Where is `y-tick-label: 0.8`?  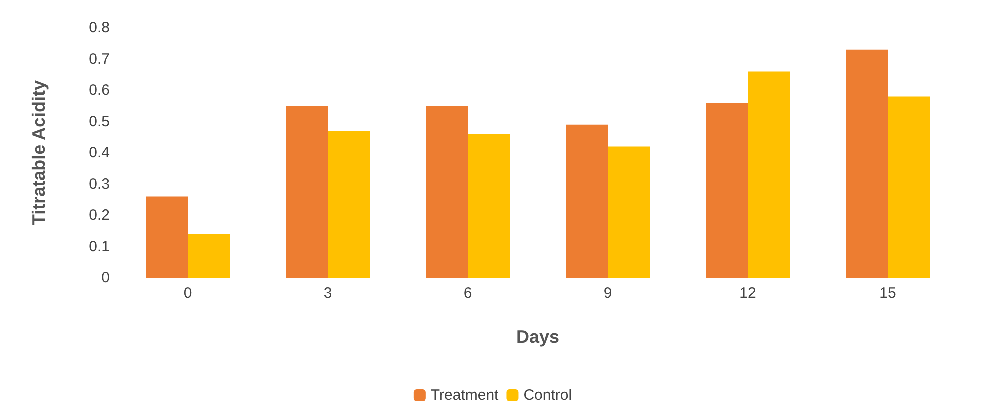
y-tick-label: 0.8 is located at coordinates (99, 28).